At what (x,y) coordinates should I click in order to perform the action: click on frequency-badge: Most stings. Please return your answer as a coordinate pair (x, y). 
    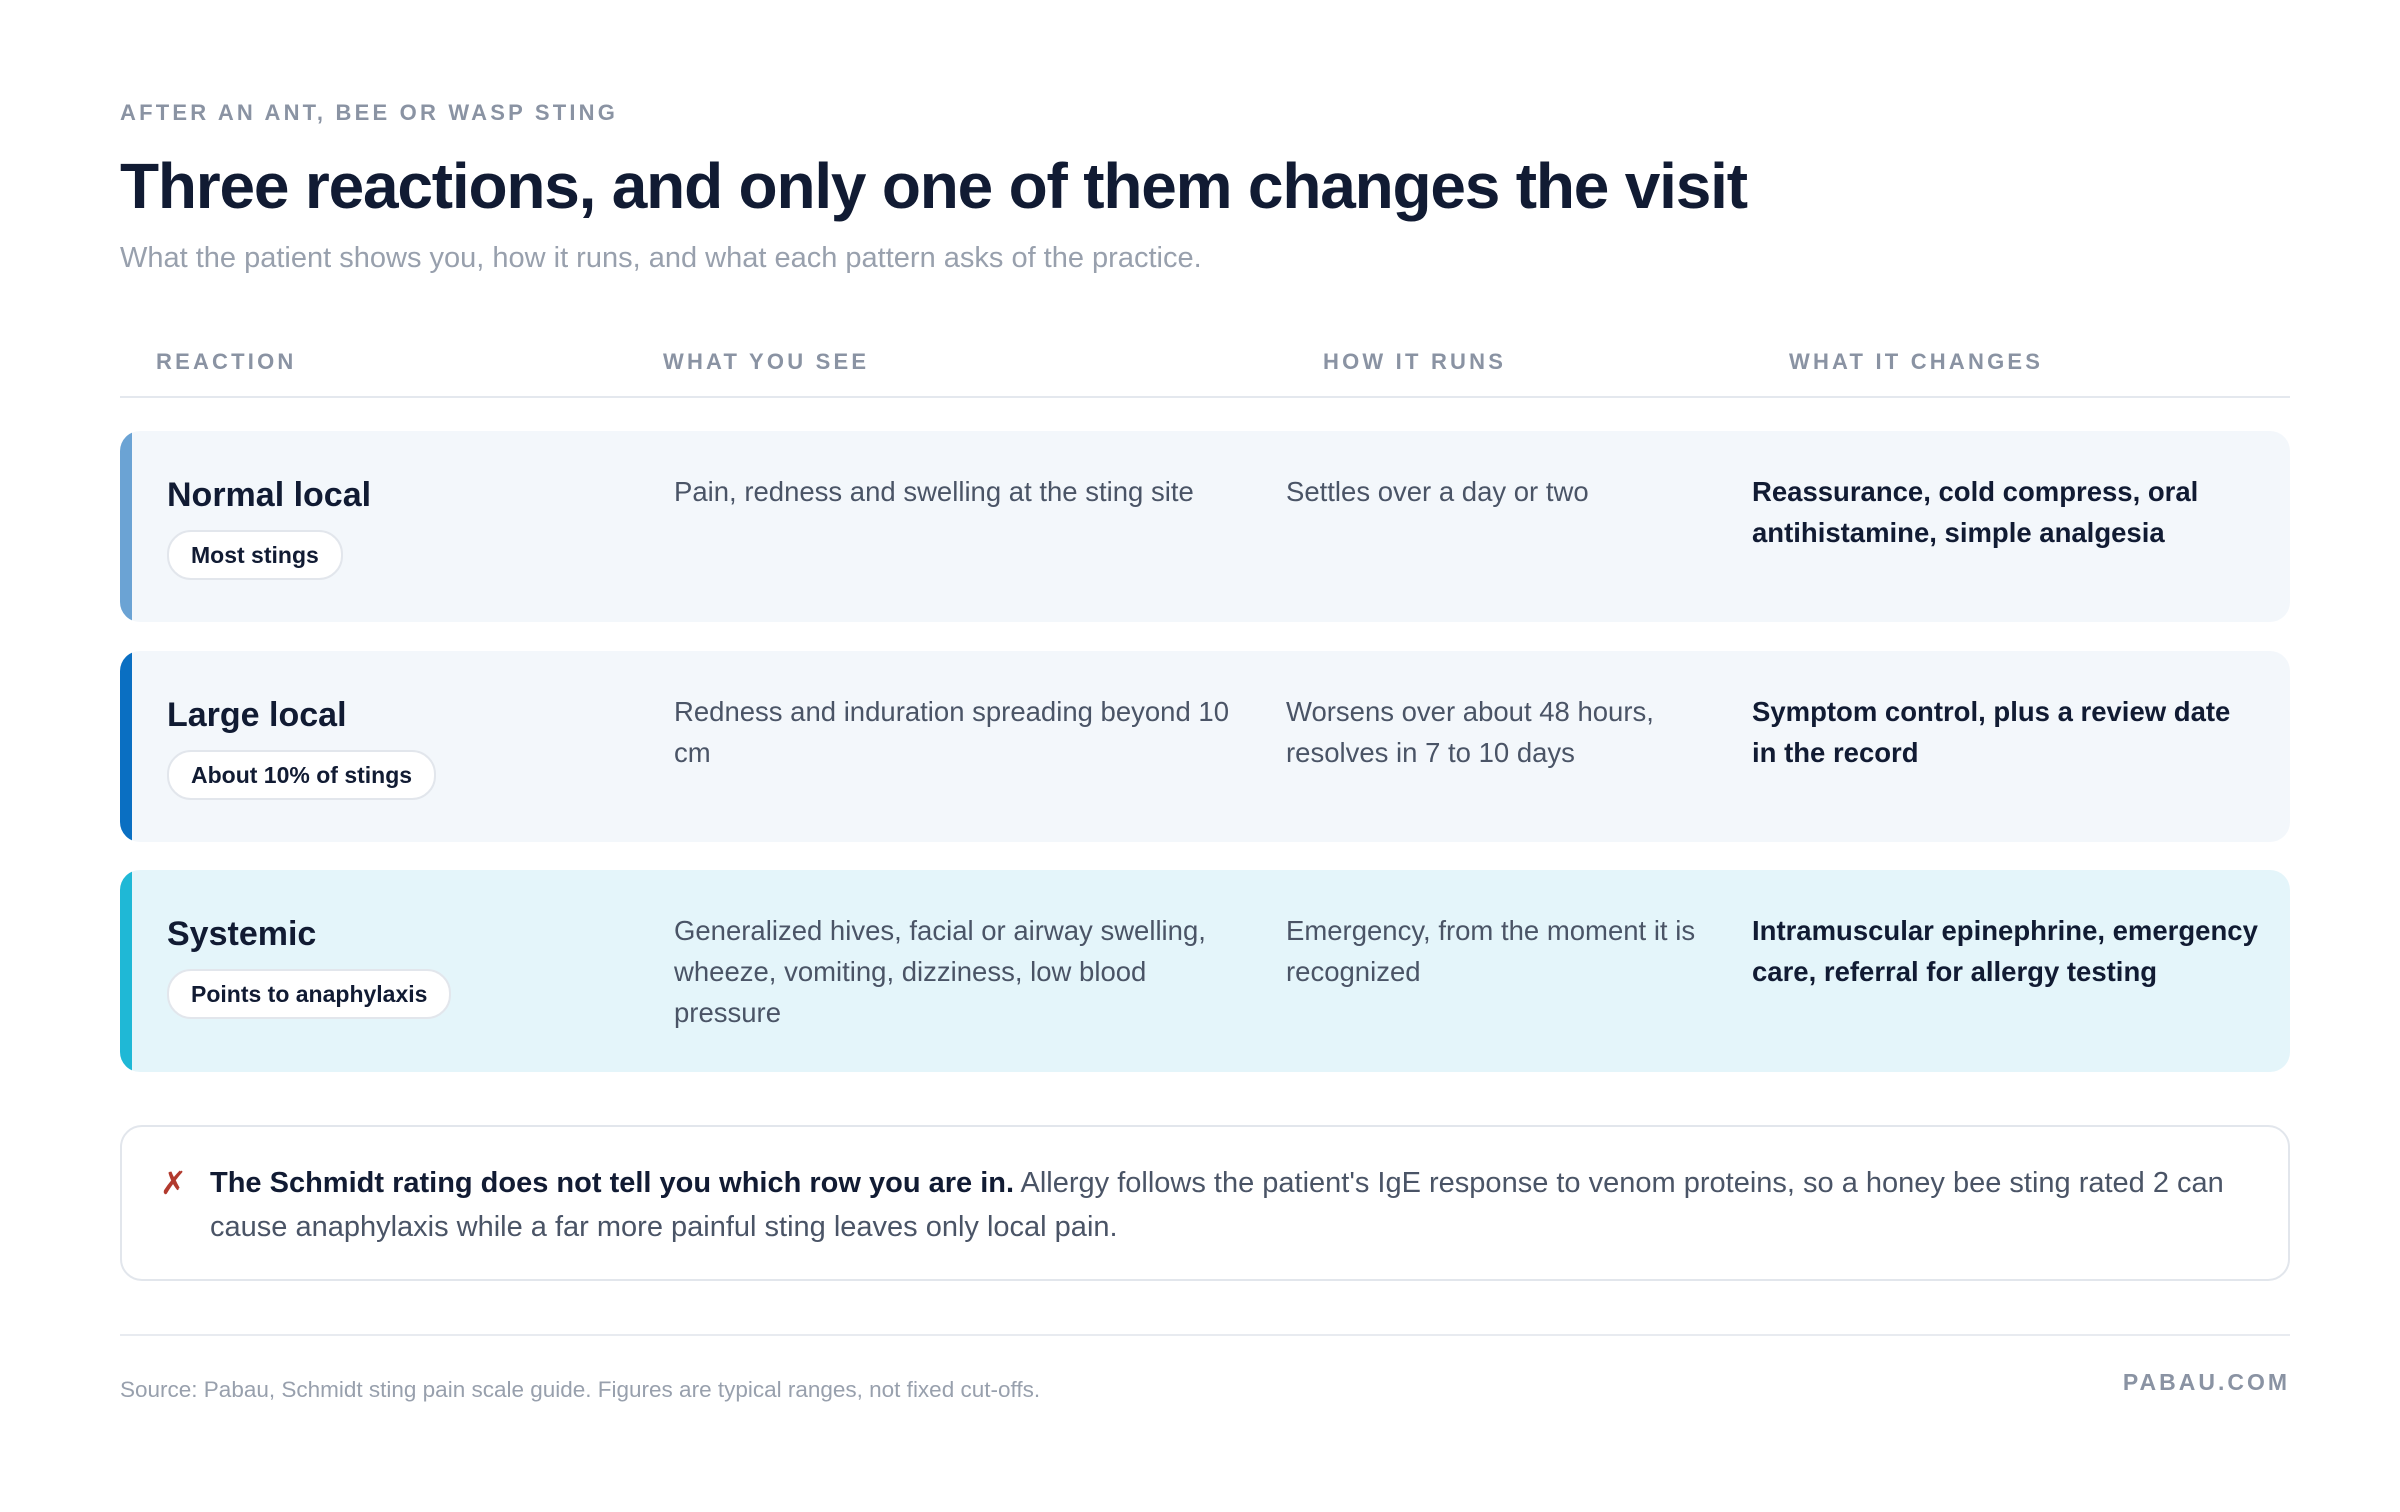
    Looking at the image, I should click on (255, 555).